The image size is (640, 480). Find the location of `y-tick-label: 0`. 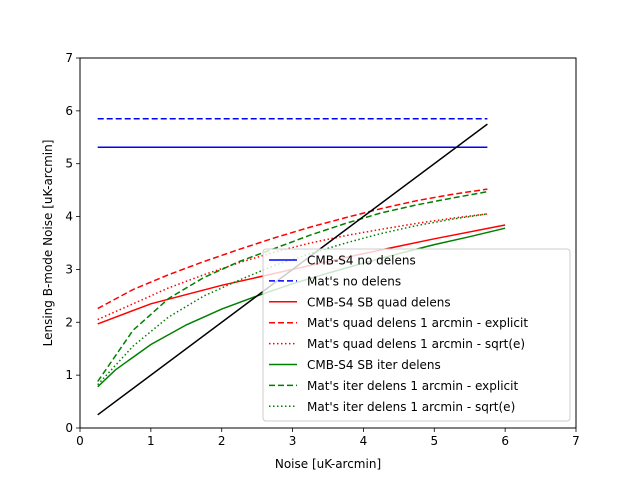

y-tick-label: 0 is located at coordinates (69, 428).